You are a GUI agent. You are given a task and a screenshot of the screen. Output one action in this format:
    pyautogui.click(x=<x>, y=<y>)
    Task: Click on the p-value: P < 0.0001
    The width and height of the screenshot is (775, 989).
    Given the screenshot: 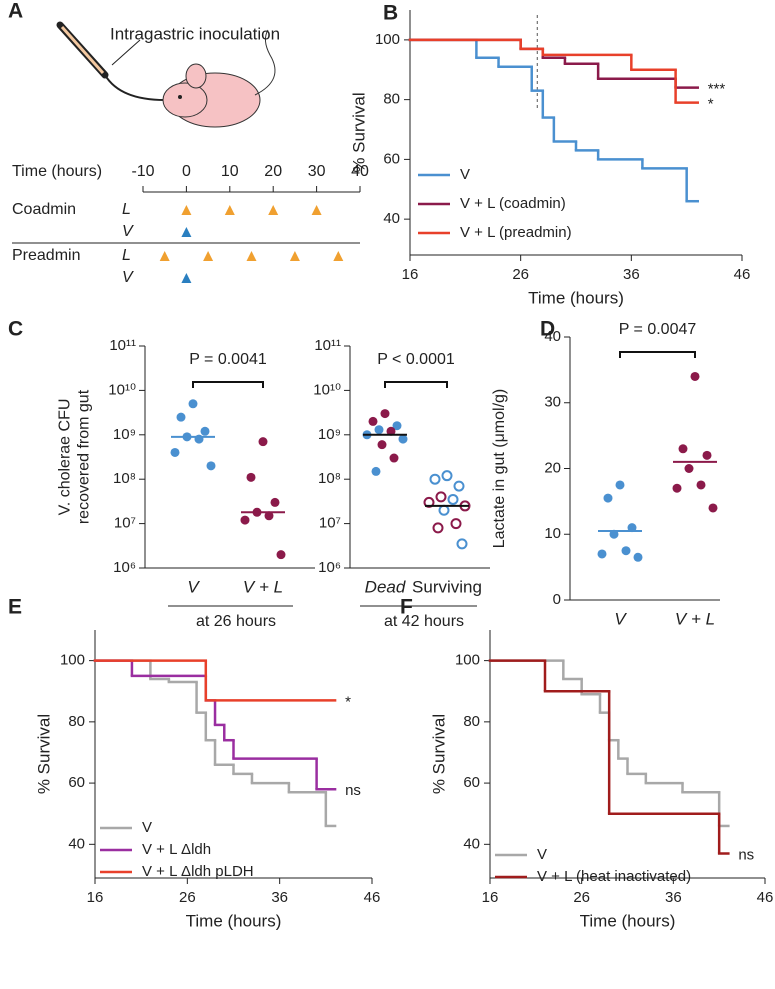 What is the action you would take?
    pyautogui.click(x=416, y=359)
    